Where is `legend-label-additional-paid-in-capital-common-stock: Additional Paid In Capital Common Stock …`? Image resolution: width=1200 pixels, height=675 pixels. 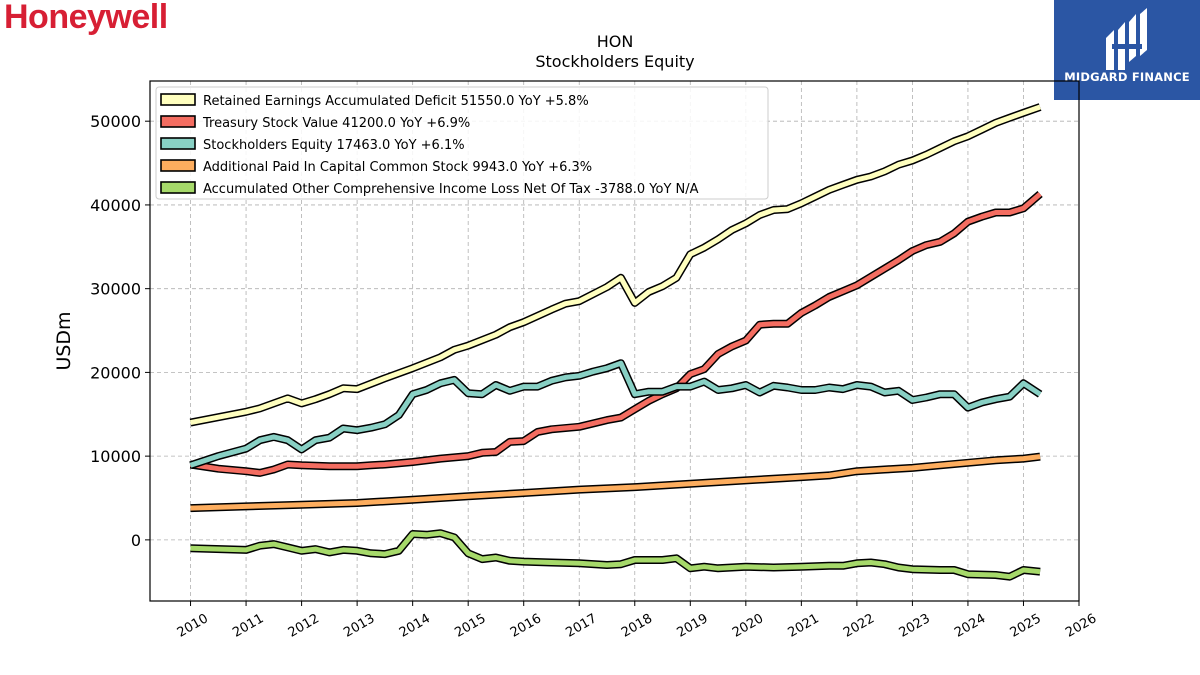 legend-label-additional-paid-in-capital-common-stock: Additional Paid In Capital Common Stock … is located at coordinates (397, 167).